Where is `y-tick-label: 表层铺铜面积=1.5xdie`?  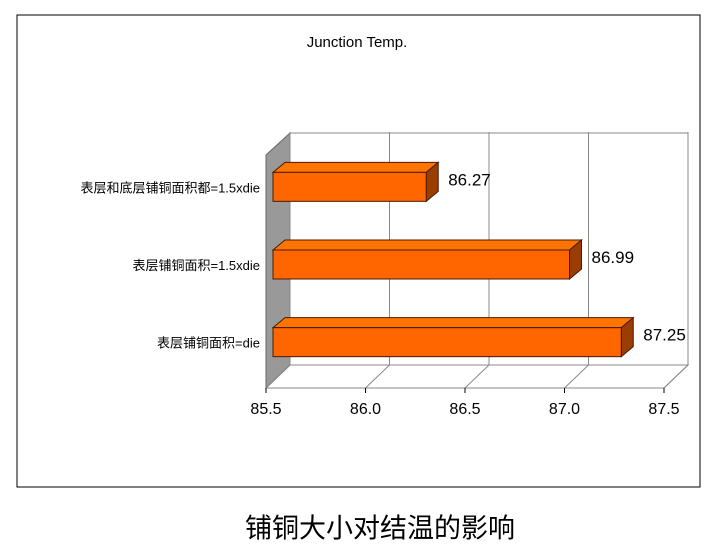 y-tick-label: 表层铺铜面积=1.5xdie is located at coordinates (196, 265).